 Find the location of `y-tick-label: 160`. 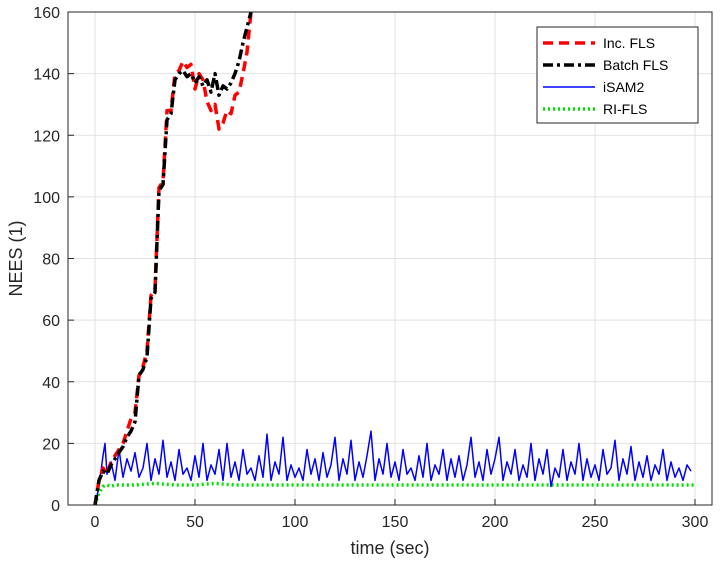

y-tick-label: 160 is located at coordinates (46, 13).